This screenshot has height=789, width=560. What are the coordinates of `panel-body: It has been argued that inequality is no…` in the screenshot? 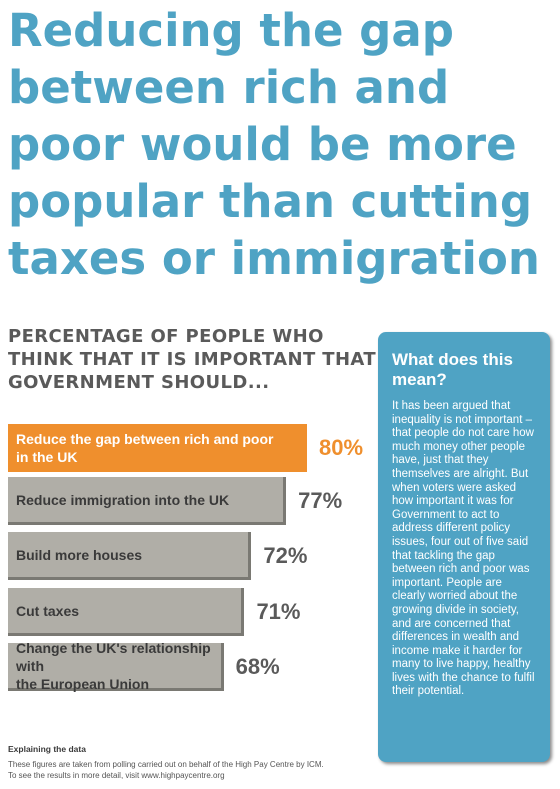 It's located at (463, 549).